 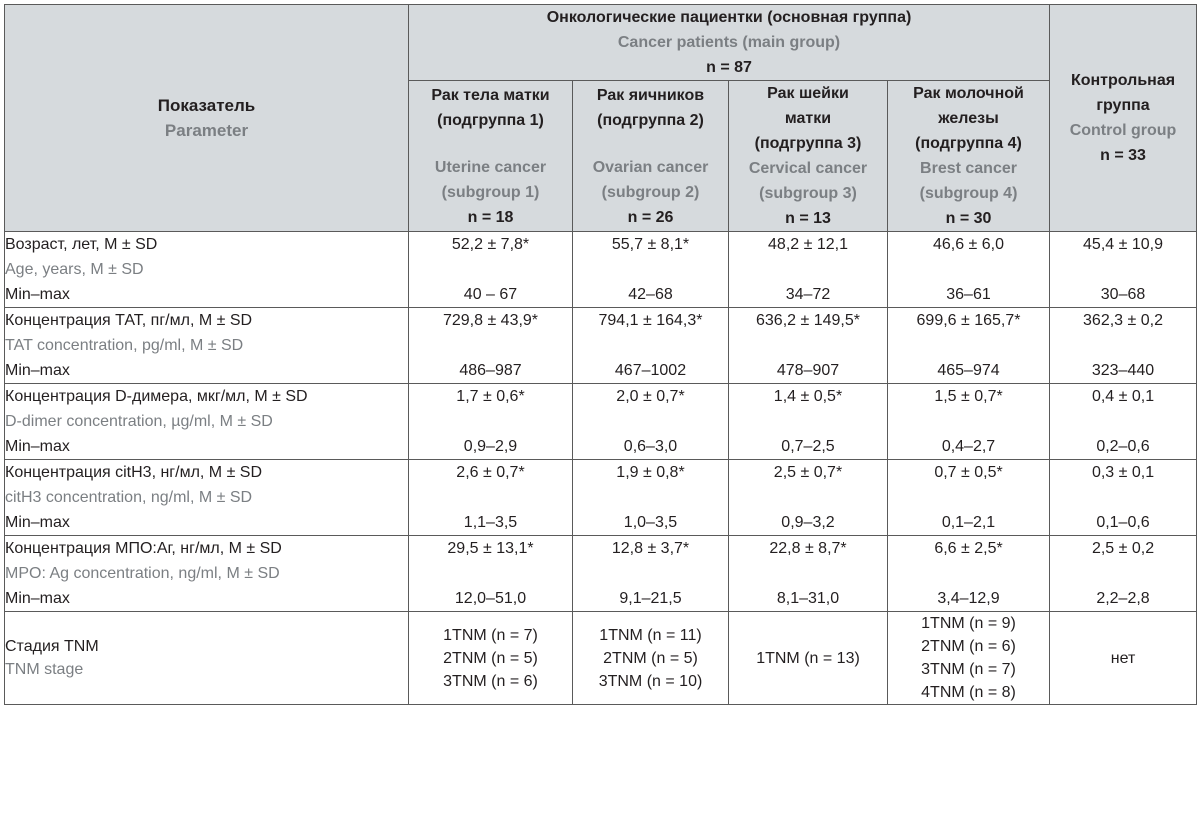 What do you see at coordinates (808, 93) in the screenshot?
I see `subgroup-ru-line: Рак шейки` at bounding box center [808, 93].